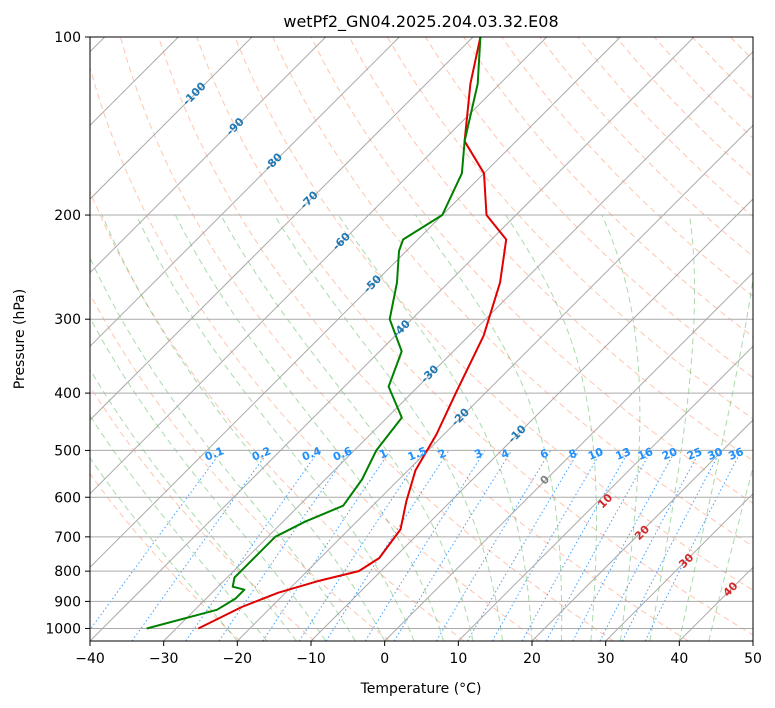  What do you see at coordinates (67, 451) in the screenshot?
I see `y-tick-label: 500` at bounding box center [67, 451].